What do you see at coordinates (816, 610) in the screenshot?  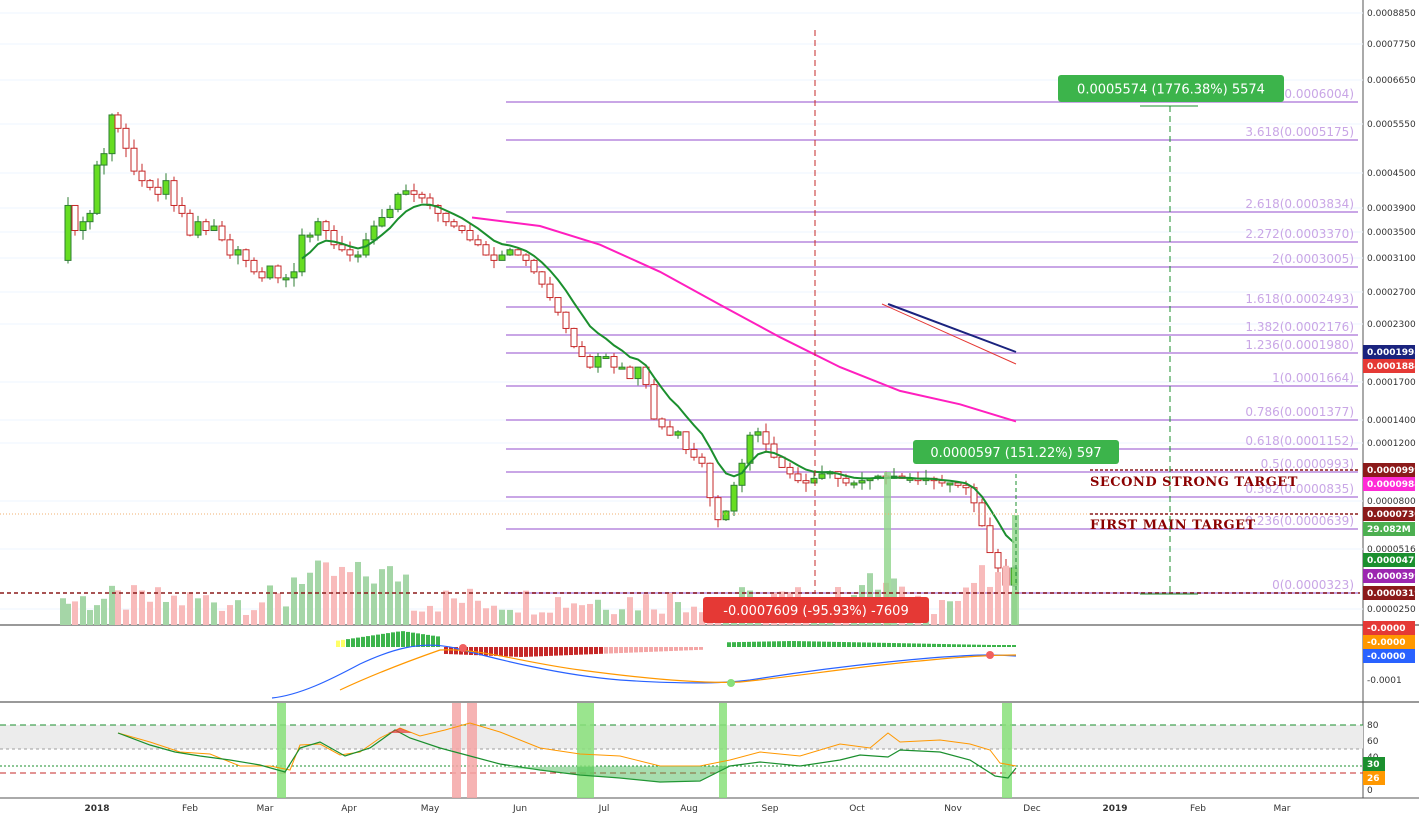 I see `measurement-badge` at bounding box center [816, 610].